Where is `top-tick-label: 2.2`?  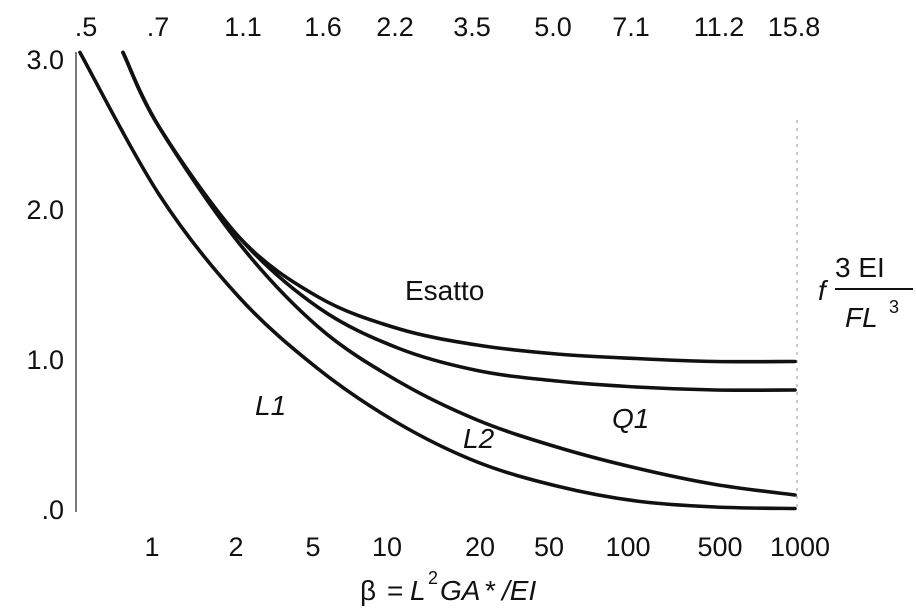 top-tick-label: 2.2 is located at coordinates (395, 27).